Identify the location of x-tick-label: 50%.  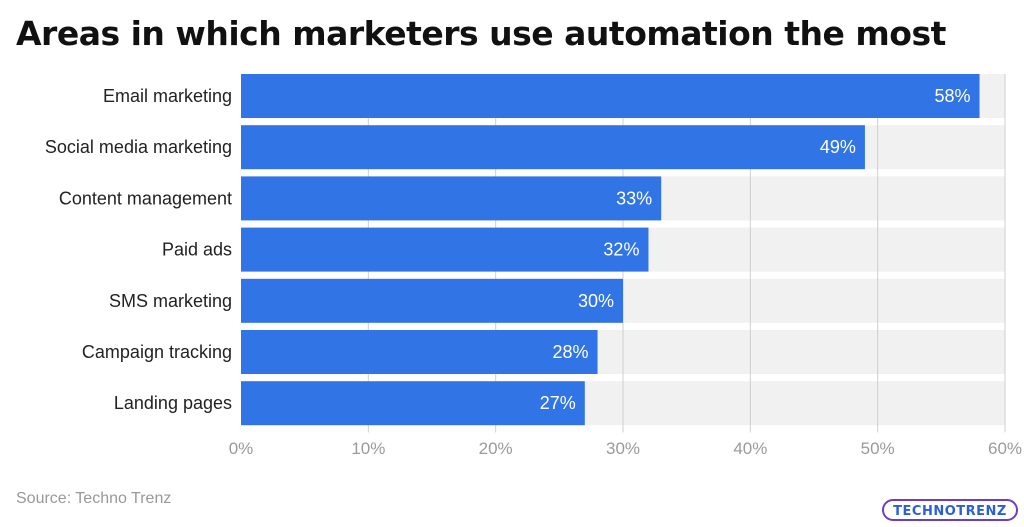
(878, 448).